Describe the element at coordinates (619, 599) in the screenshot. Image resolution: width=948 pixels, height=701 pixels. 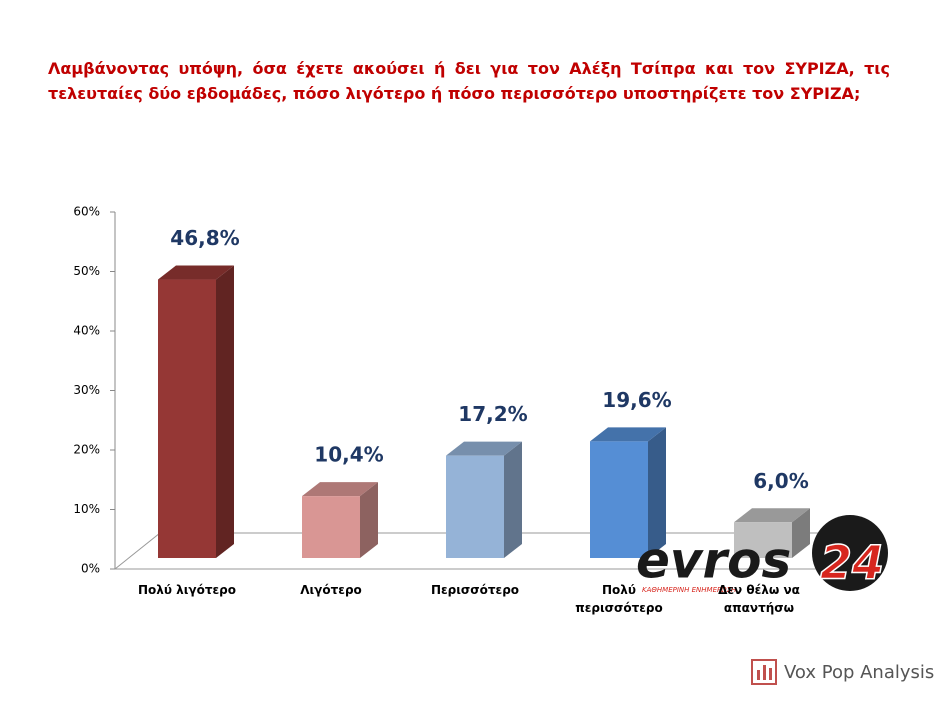
I see `x-tick-label: Πολύ περισσότερο` at that location.